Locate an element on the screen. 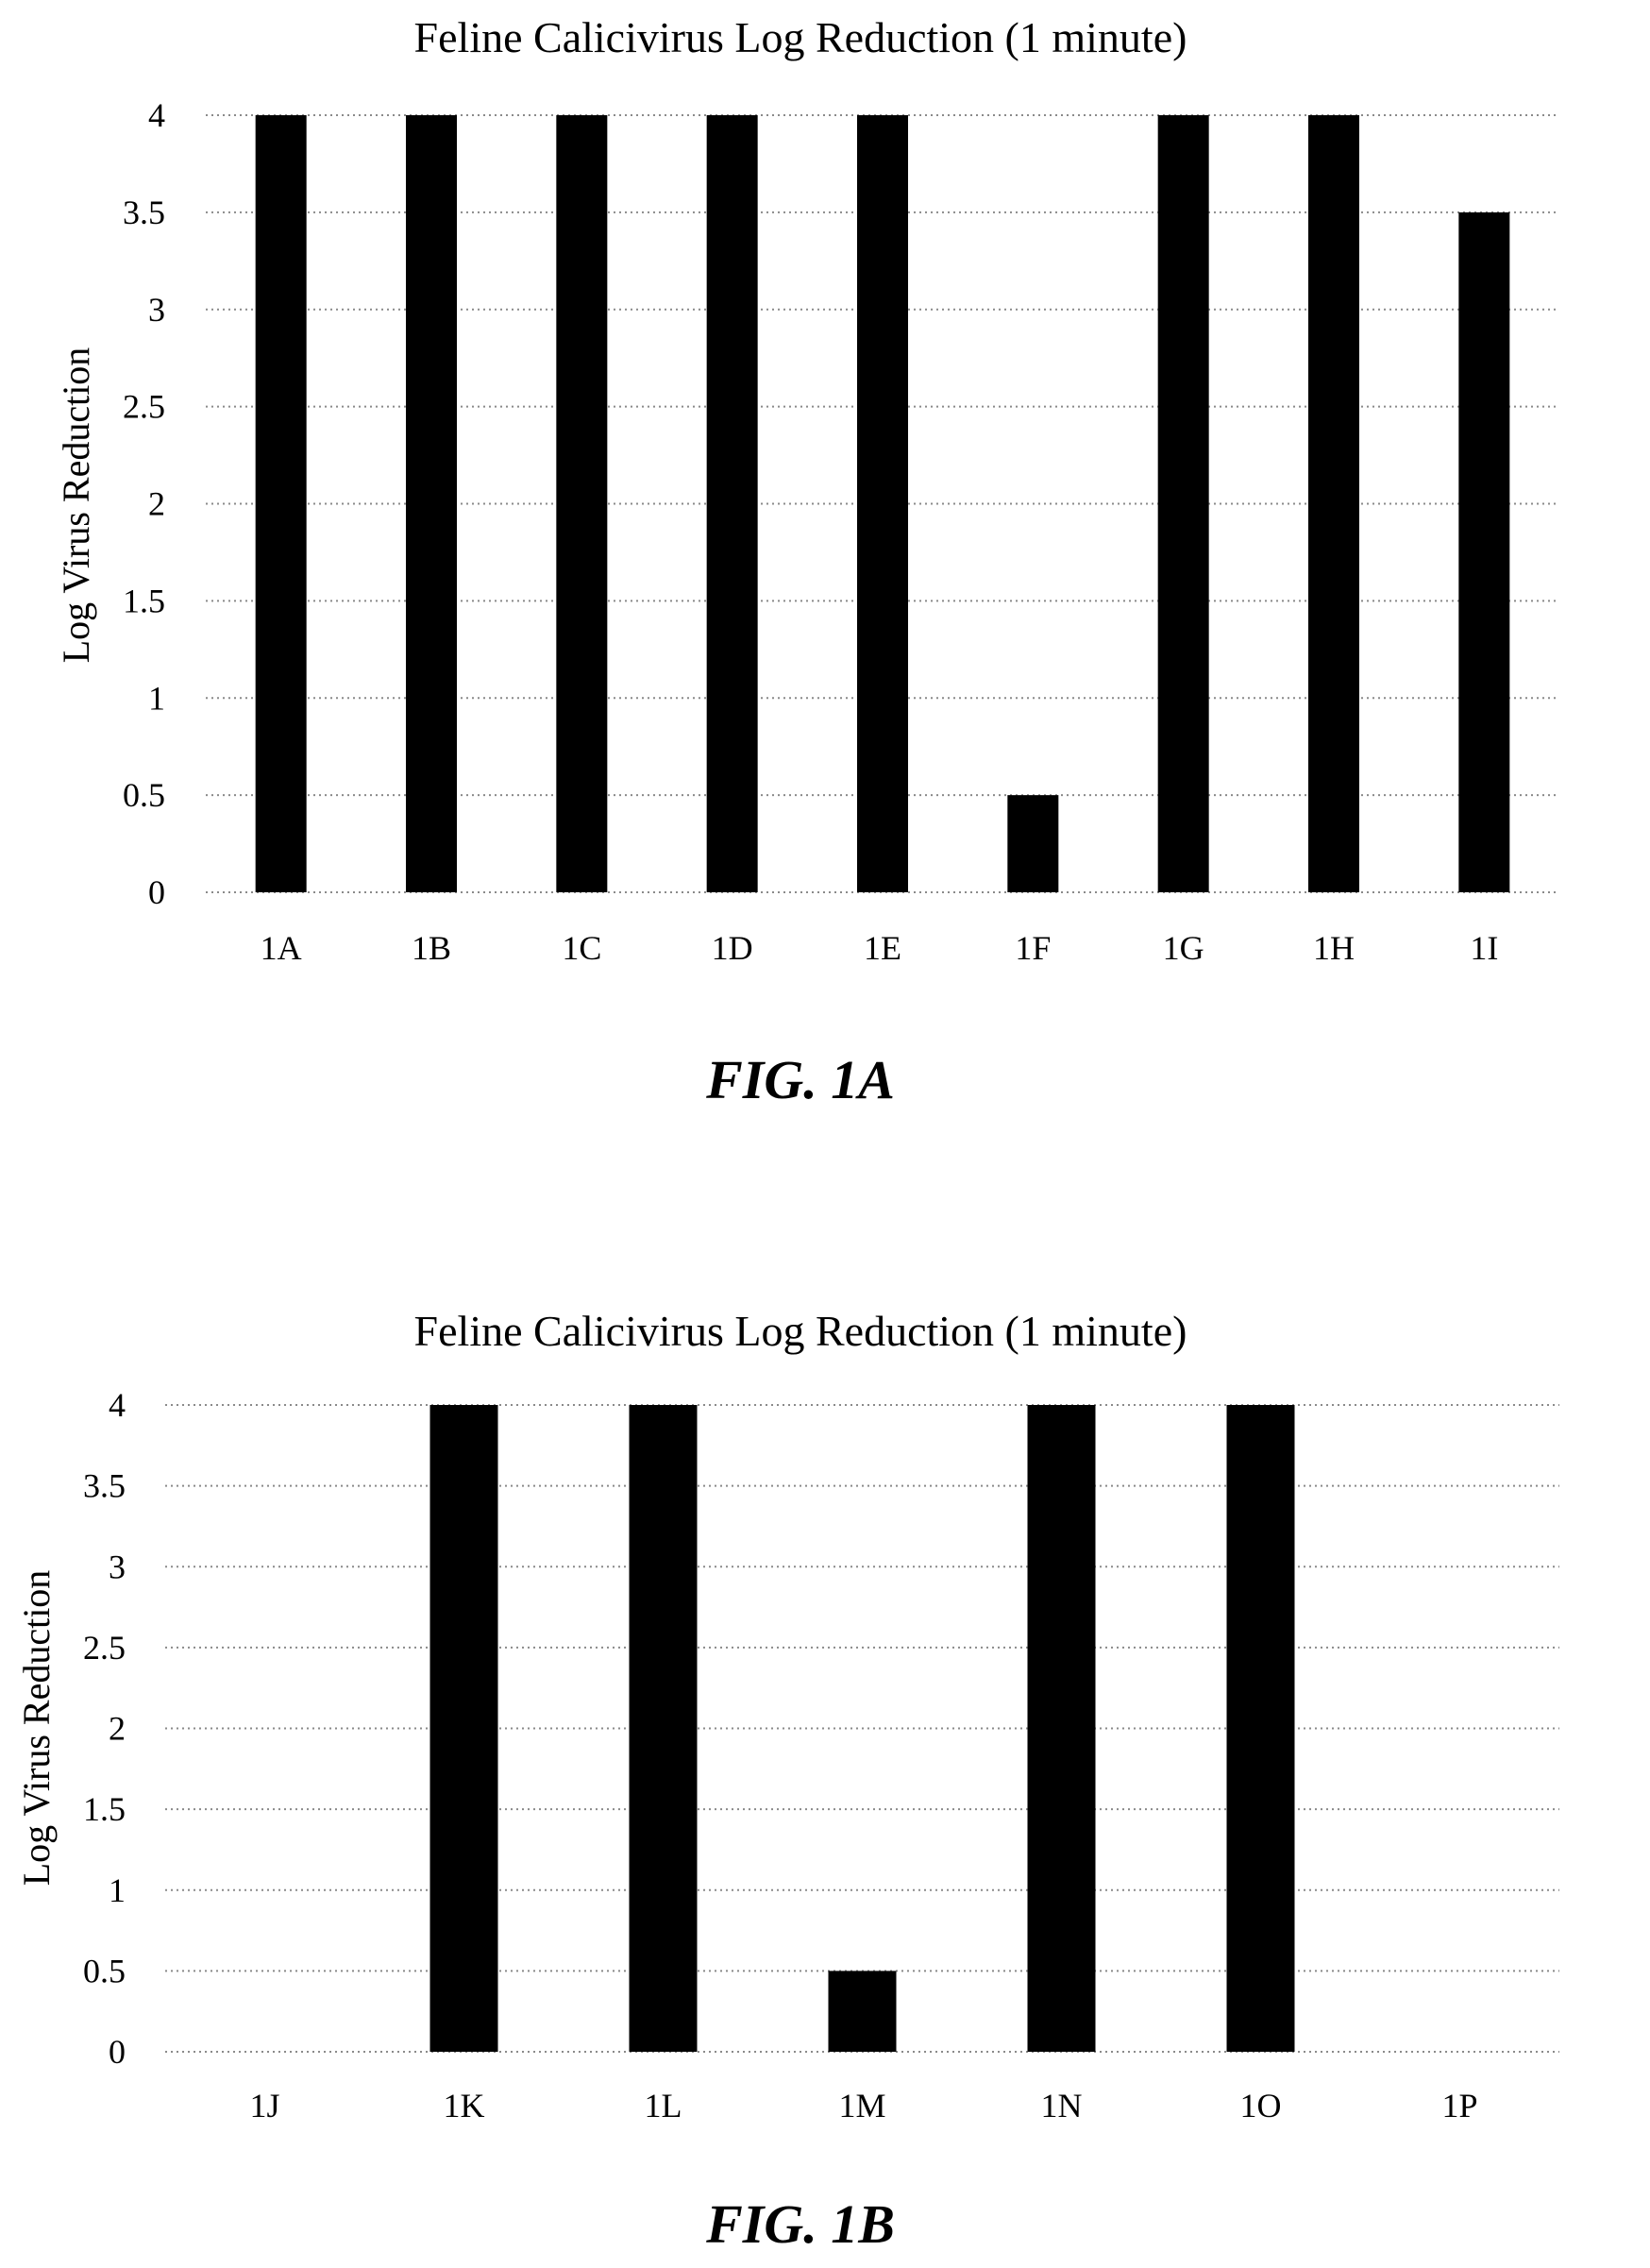 Image resolution: width=1650 pixels, height=2268 pixels. bar-1h is located at coordinates (1333, 503).